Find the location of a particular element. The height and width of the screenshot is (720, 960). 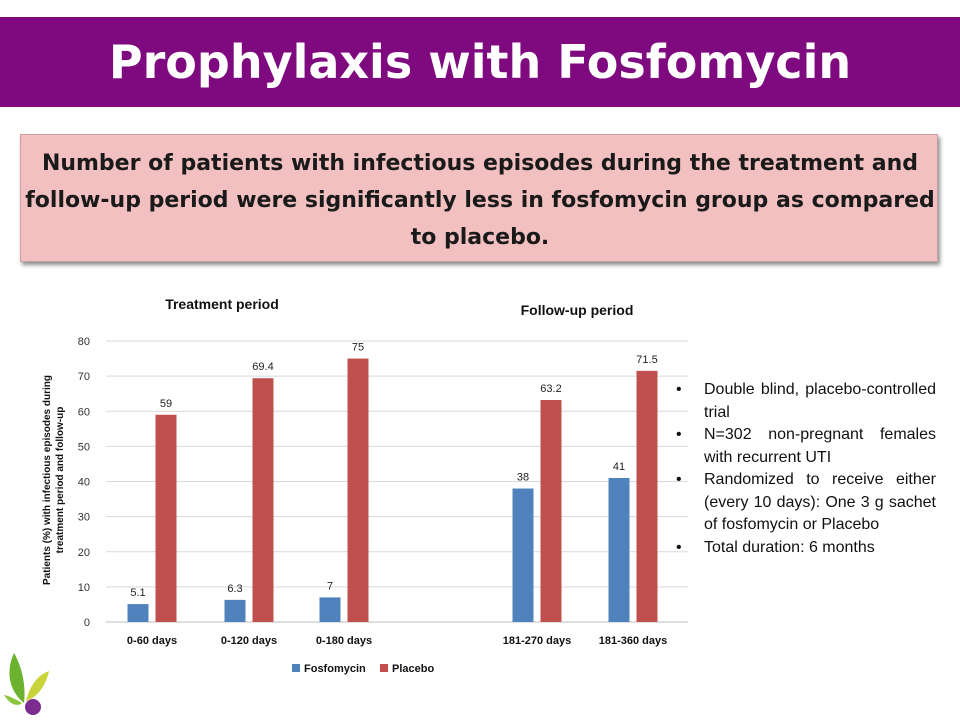

y-tick-label: 80 is located at coordinates (84, 342).